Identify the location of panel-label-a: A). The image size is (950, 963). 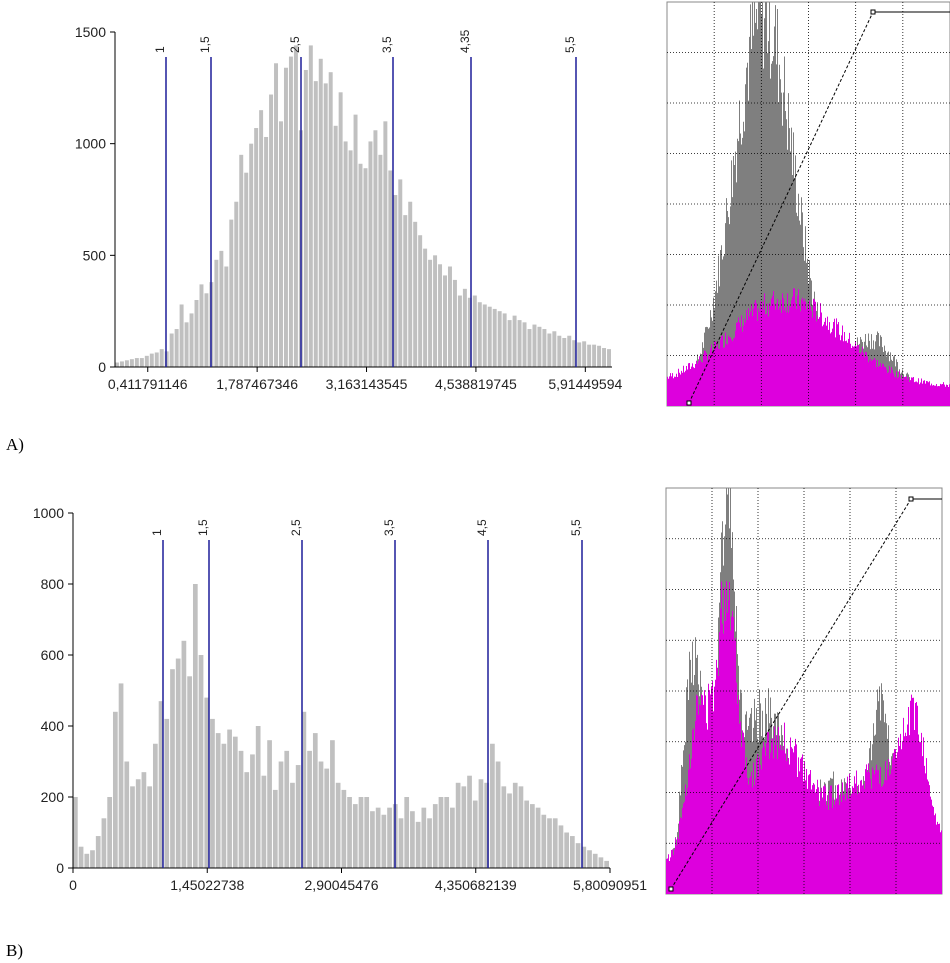
(15, 444).